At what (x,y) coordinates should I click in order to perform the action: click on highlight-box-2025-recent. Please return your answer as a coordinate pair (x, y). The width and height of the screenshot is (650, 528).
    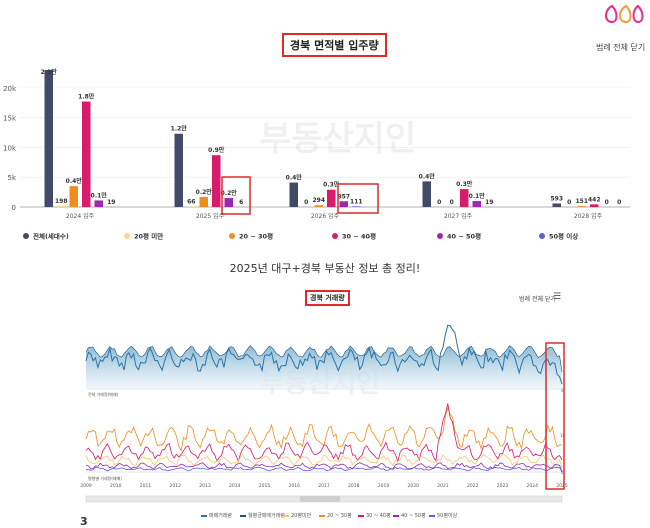
    Looking at the image, I should click on (555, 416).